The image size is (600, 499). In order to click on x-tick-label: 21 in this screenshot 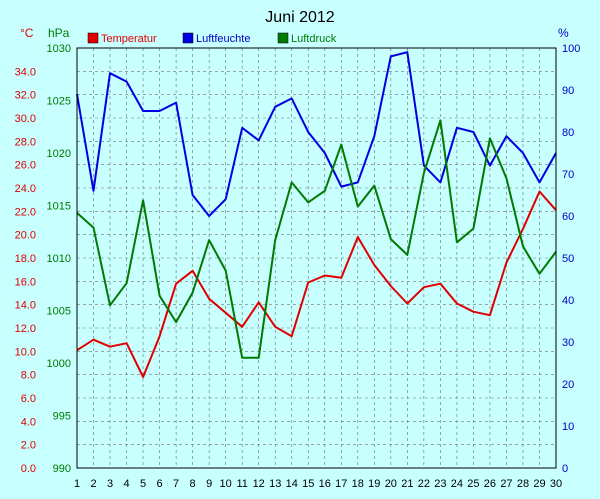, I will do `click(407, 484)`.